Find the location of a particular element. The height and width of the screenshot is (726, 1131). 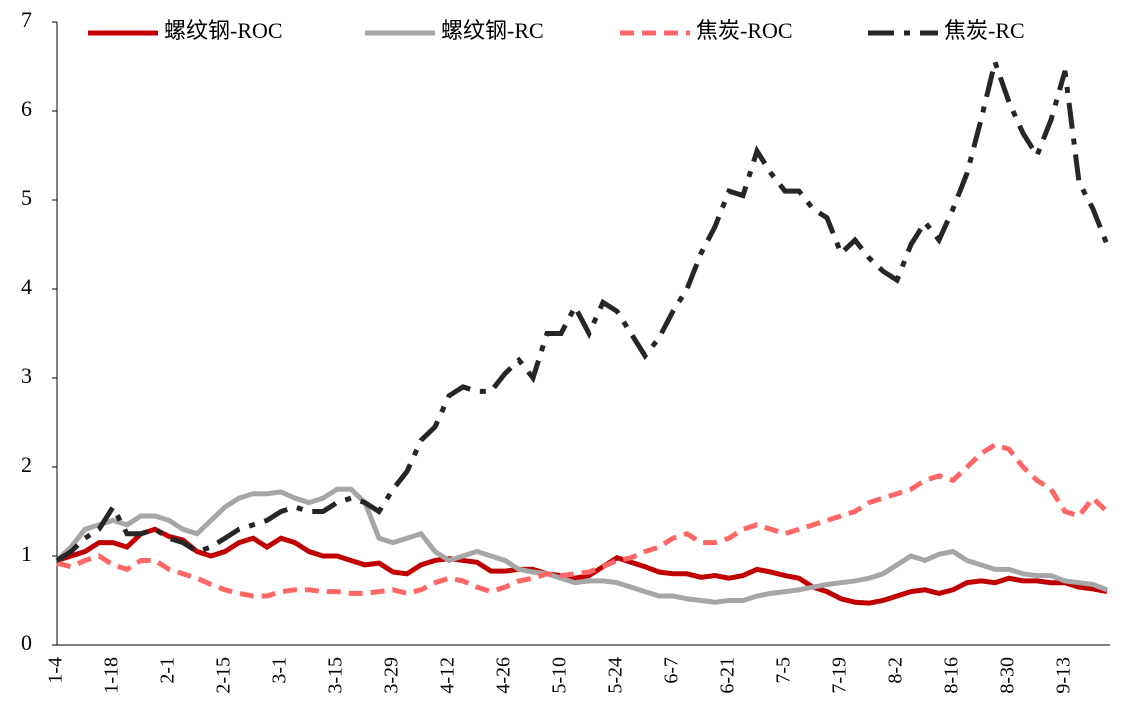

legend-item: 螺纹钢-ROC is located at coordinates (185, 30).